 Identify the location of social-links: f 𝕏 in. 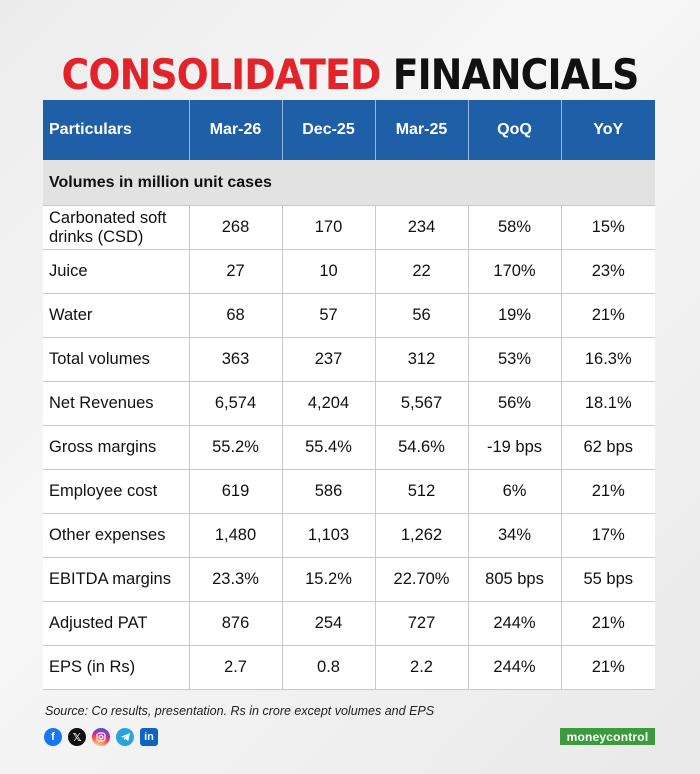
(101, 737).